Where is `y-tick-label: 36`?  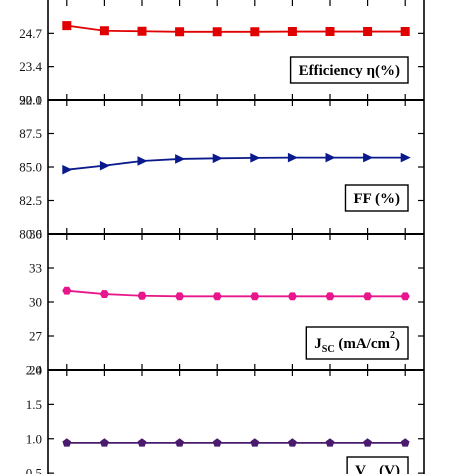
y-tick-label: 36 is located at coordinates (36, 234).